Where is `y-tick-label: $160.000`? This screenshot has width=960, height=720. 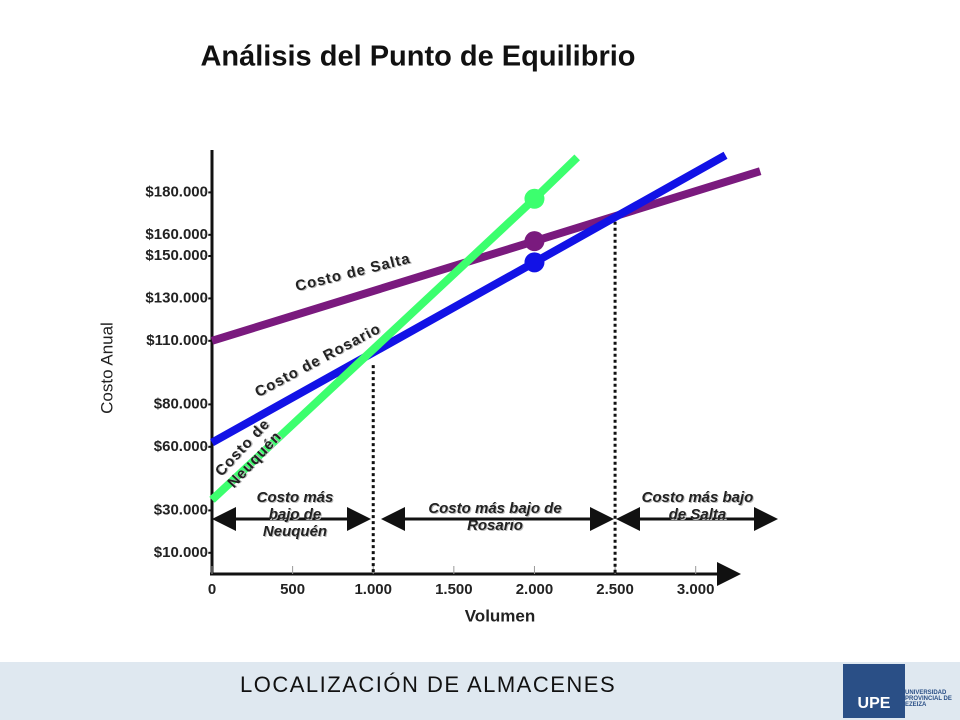
y-tick-label: $160.000 is located at coordinates (176, 234).